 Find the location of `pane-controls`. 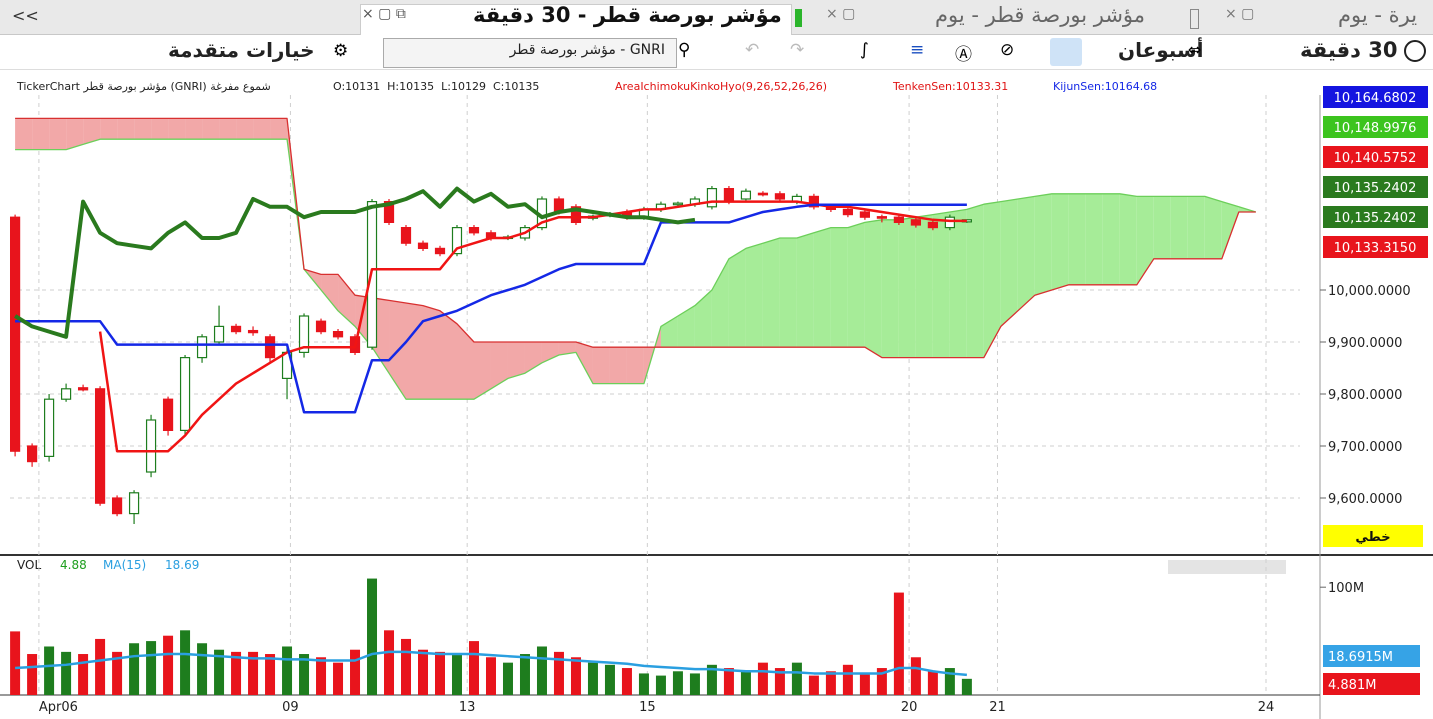

pane-controls is located at coordinates (1227, 567).